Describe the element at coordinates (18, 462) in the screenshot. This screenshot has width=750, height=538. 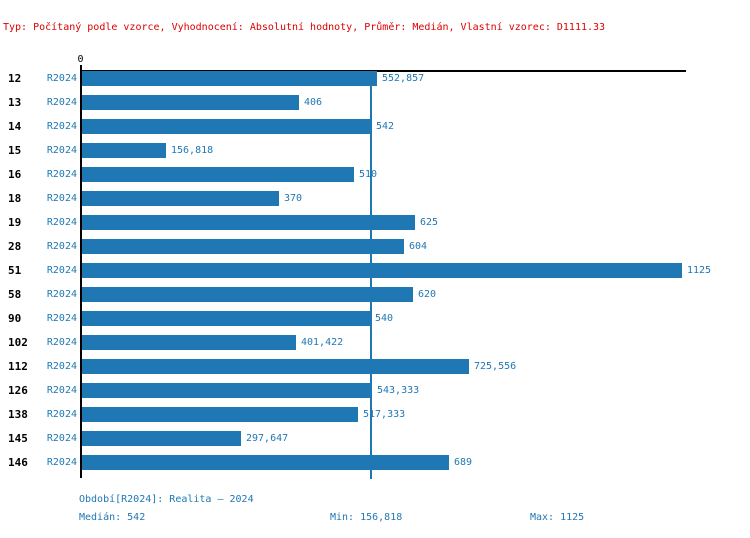
I see `row-category-label: 146` at that location.